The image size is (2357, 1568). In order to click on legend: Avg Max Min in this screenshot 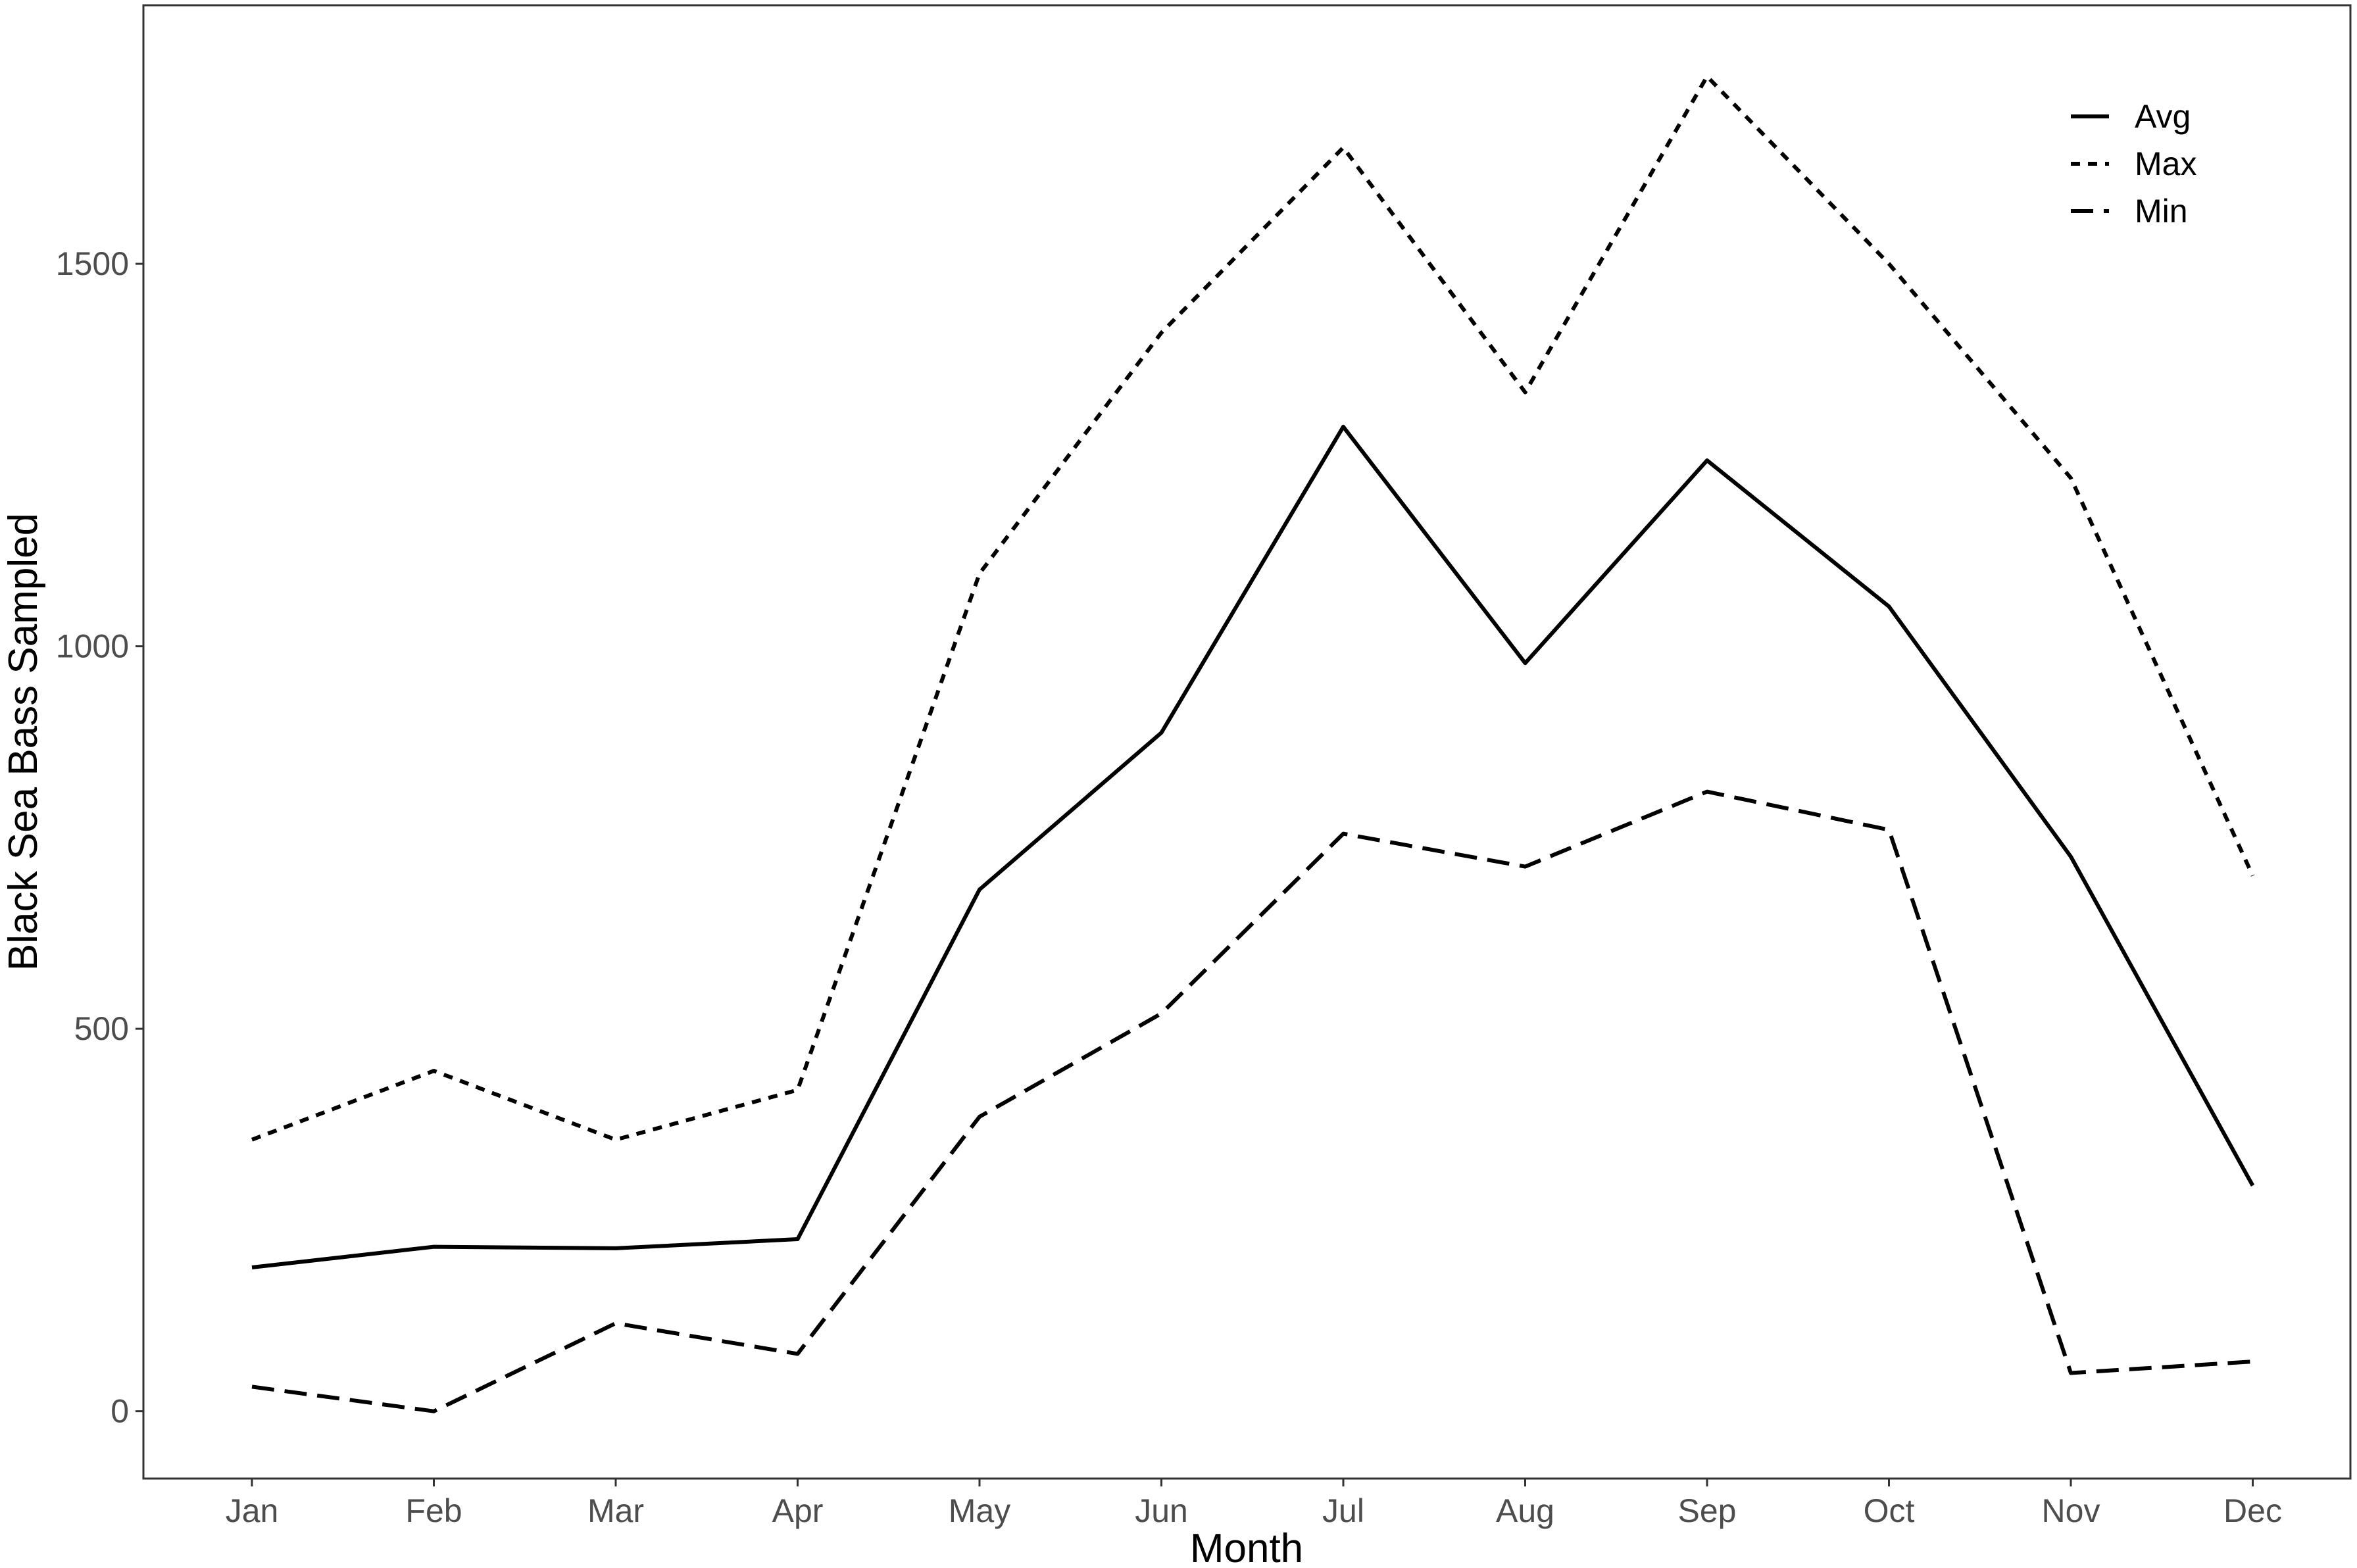, I will do `click(2133, 164)`.